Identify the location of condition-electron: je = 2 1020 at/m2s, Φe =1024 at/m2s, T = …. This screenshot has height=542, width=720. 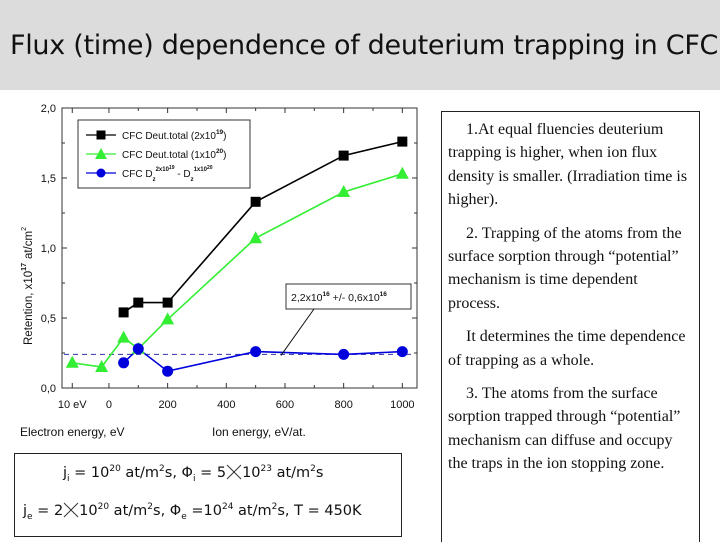
(192, 512).